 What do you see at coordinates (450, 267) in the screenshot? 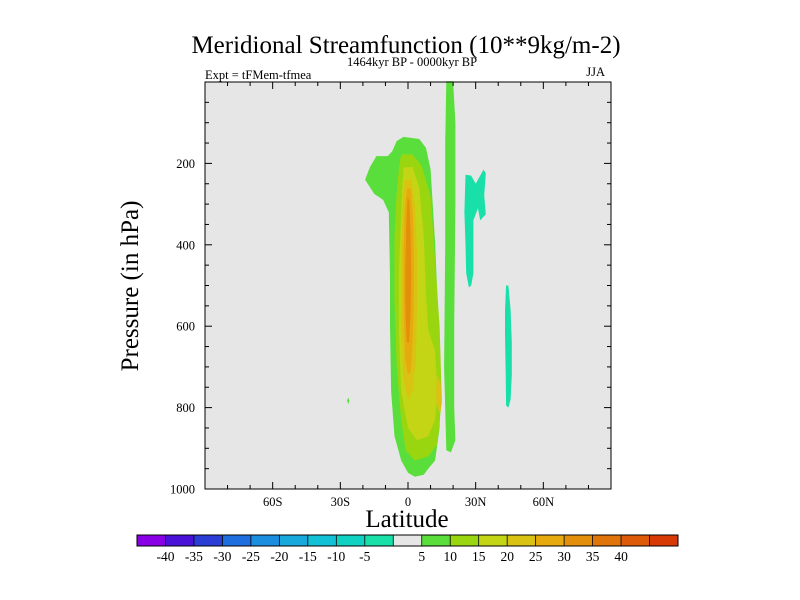
I see `contour-region-green-band` at bounding box center [450, 267].